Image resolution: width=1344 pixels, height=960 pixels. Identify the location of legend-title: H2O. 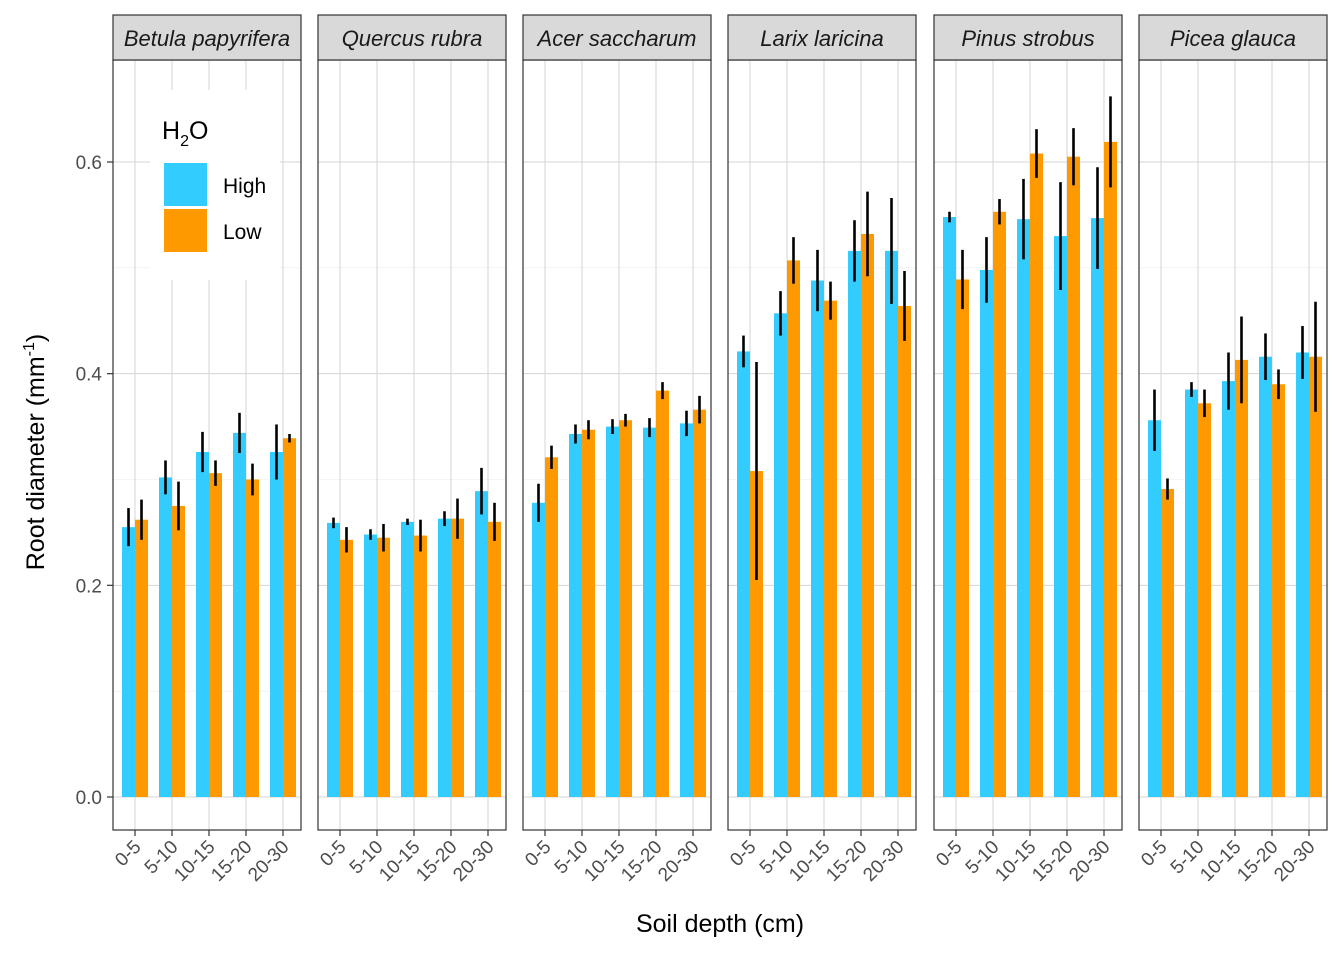
(185, 133).